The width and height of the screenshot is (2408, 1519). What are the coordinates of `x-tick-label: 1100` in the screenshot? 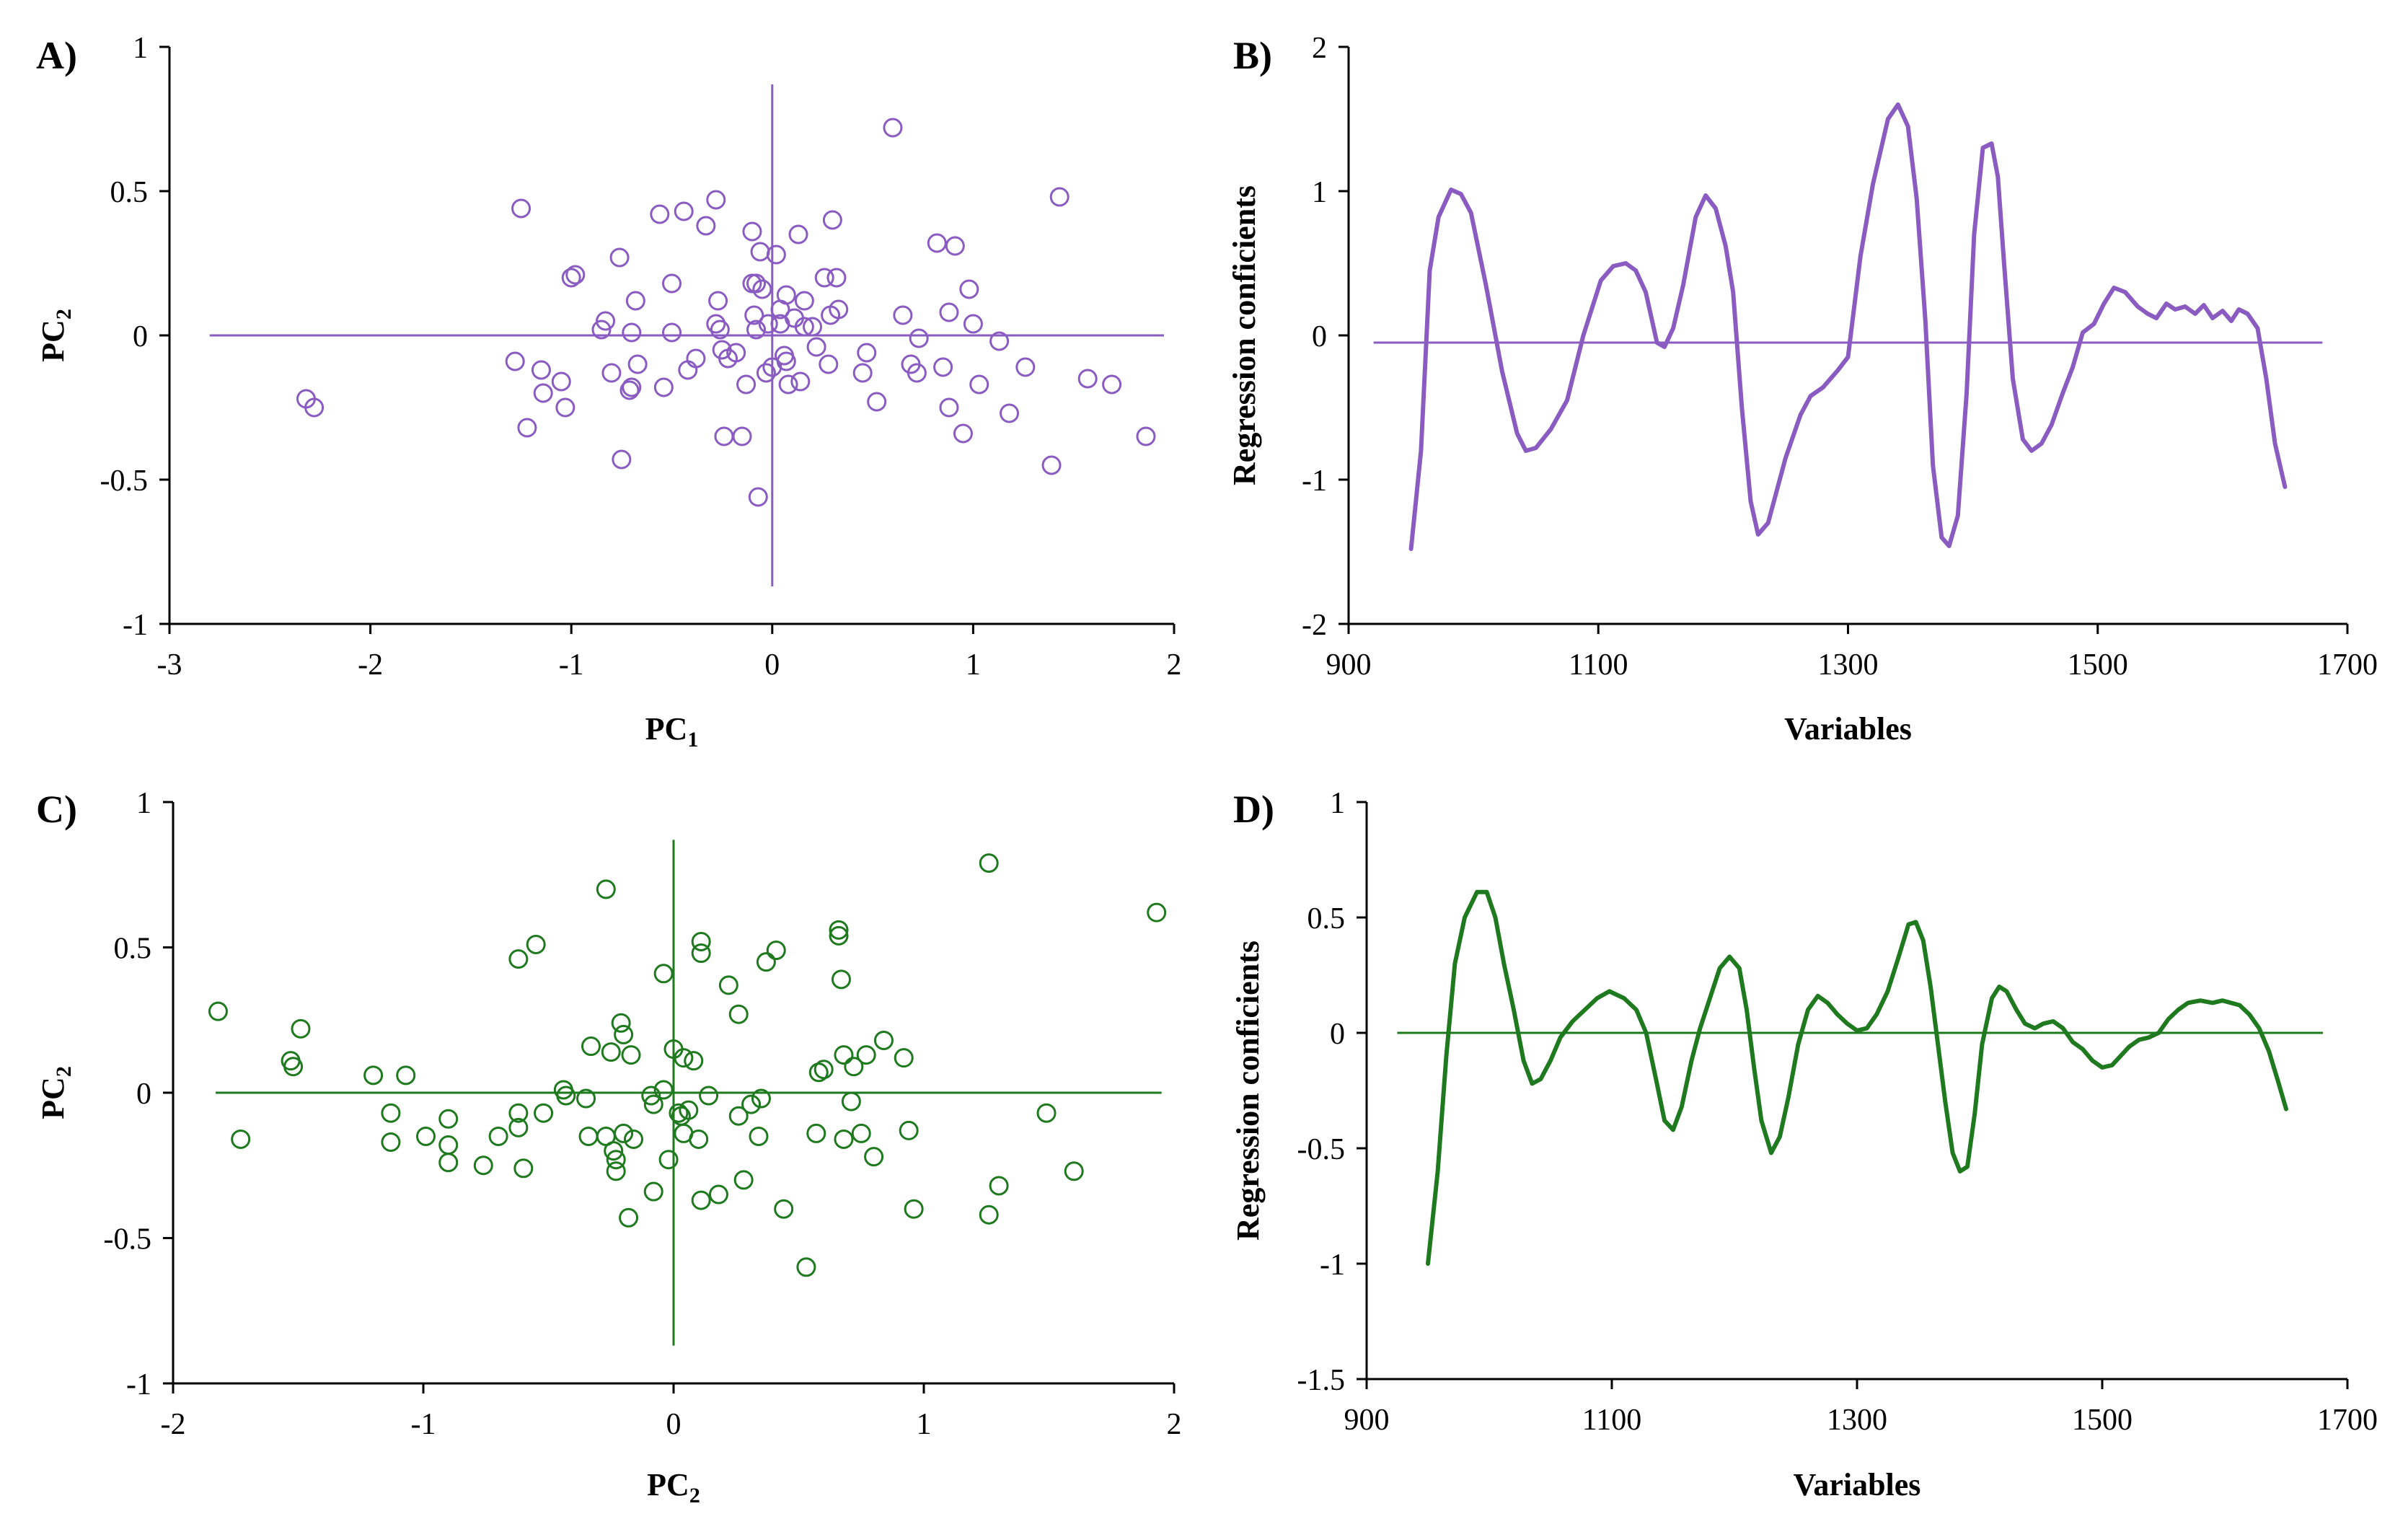 It's located at (1612, 1420).